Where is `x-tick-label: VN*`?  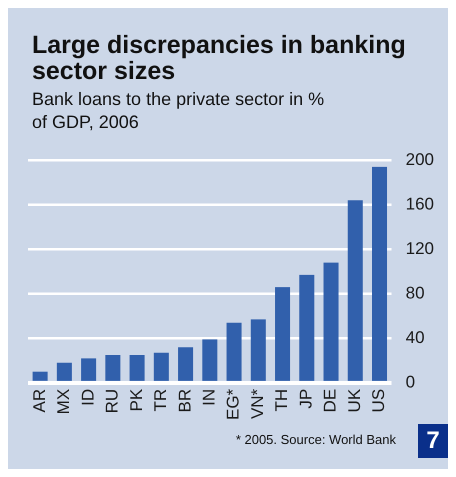 x-tick-label: VN* is located at coordinates (257, 404).